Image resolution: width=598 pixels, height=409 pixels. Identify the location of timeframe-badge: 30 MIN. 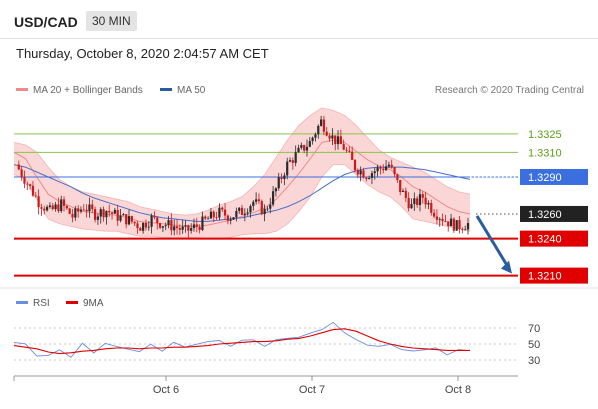
(111, 21).